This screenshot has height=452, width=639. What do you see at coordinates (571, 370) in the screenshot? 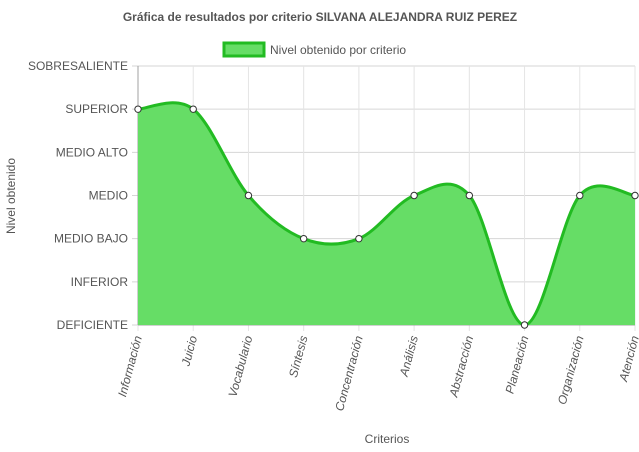
I see `x-tick-label: Organización` at bounding box center [571, 370].